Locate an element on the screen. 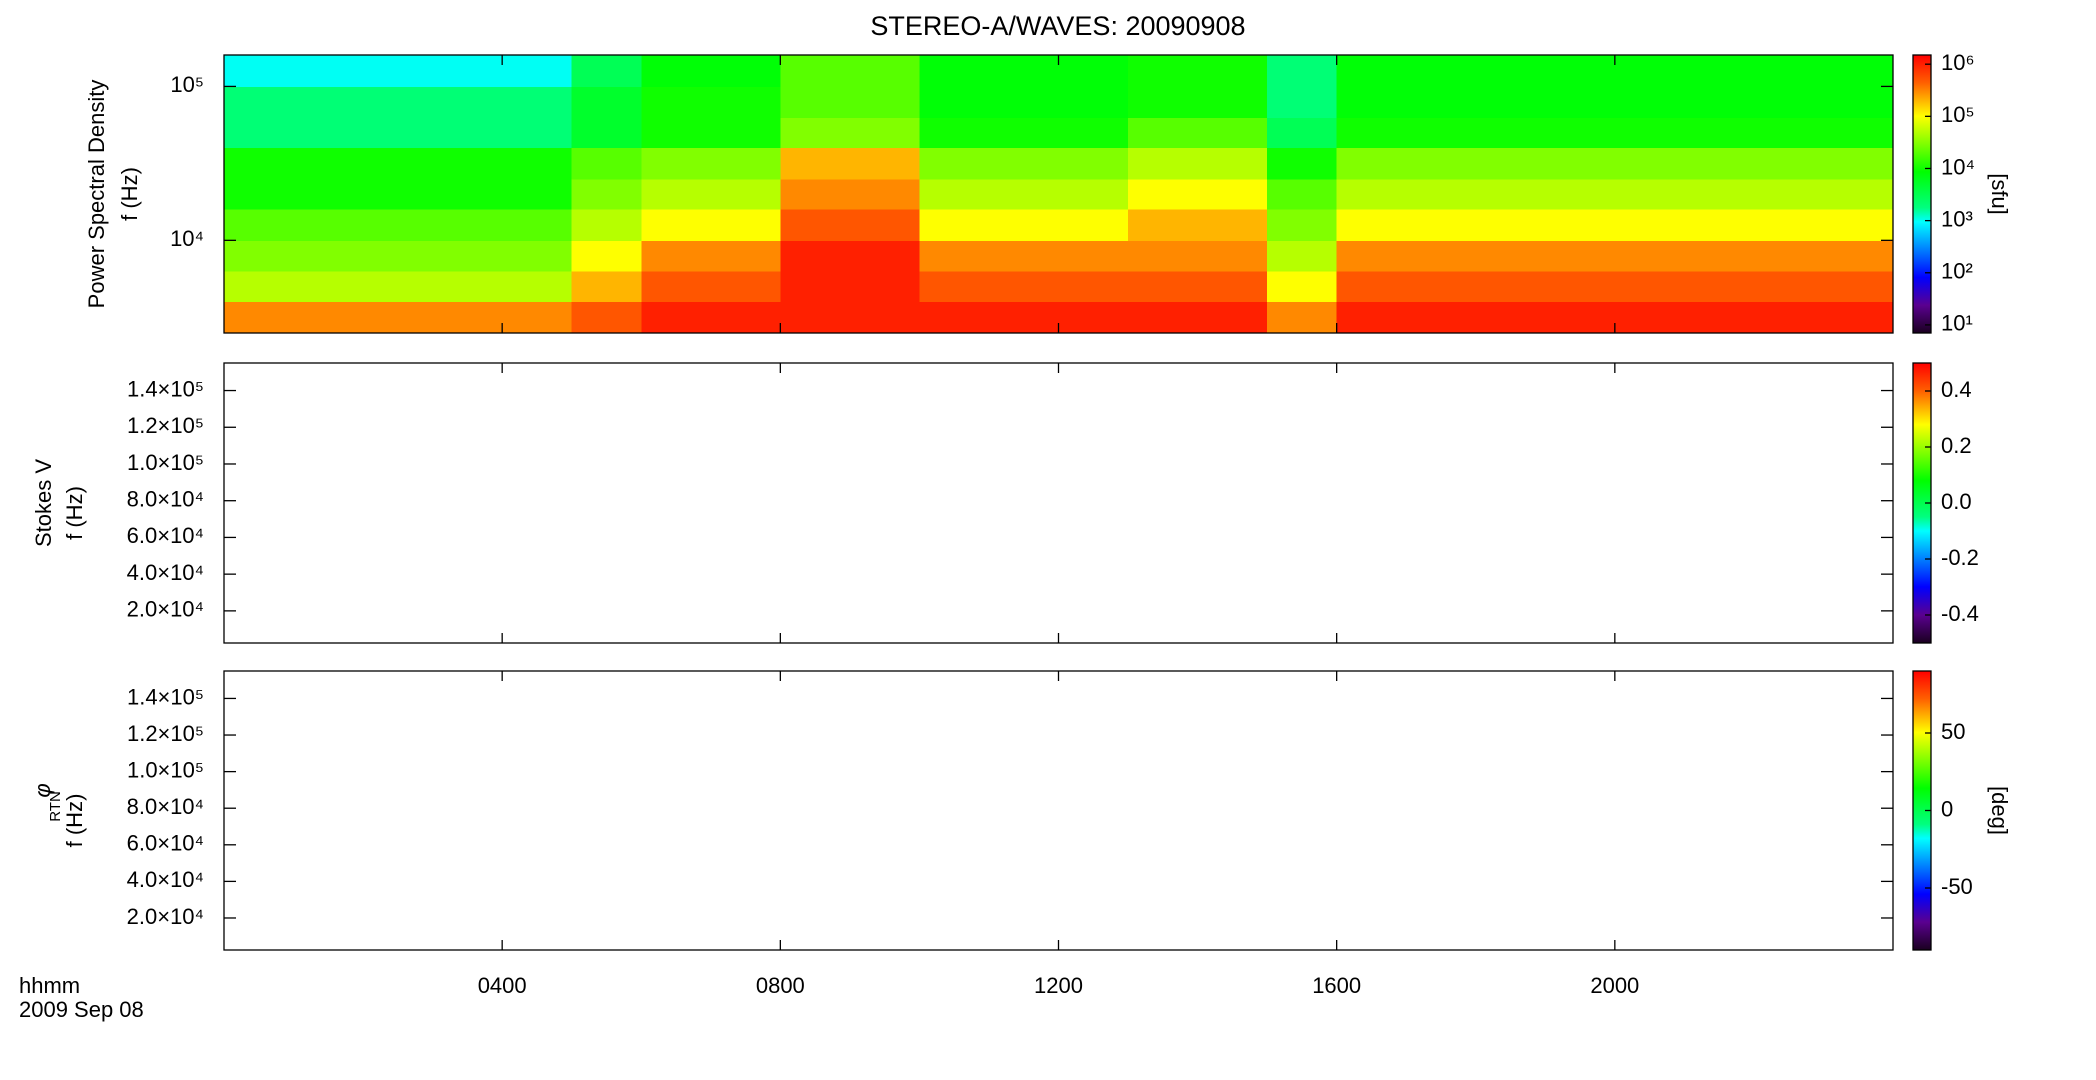 This screenshot has height=1080, width=2096. y-axis-label: φ is located at coordinates (42, 790).